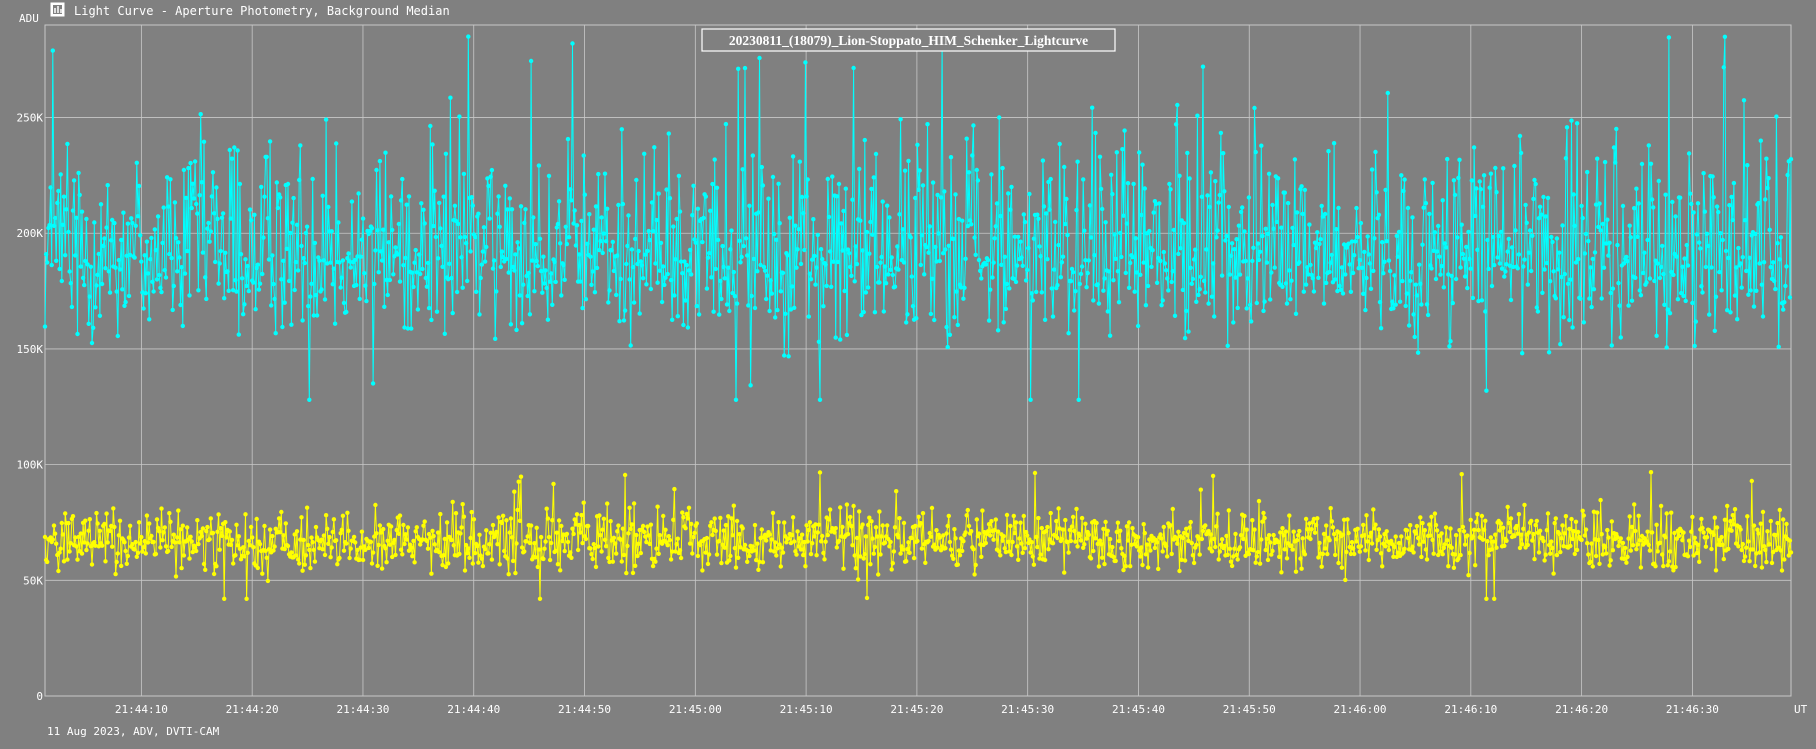  Describe the element at coordinates (30, 118) in the screenshot. I see `y-tick-label: 250K` at that location.